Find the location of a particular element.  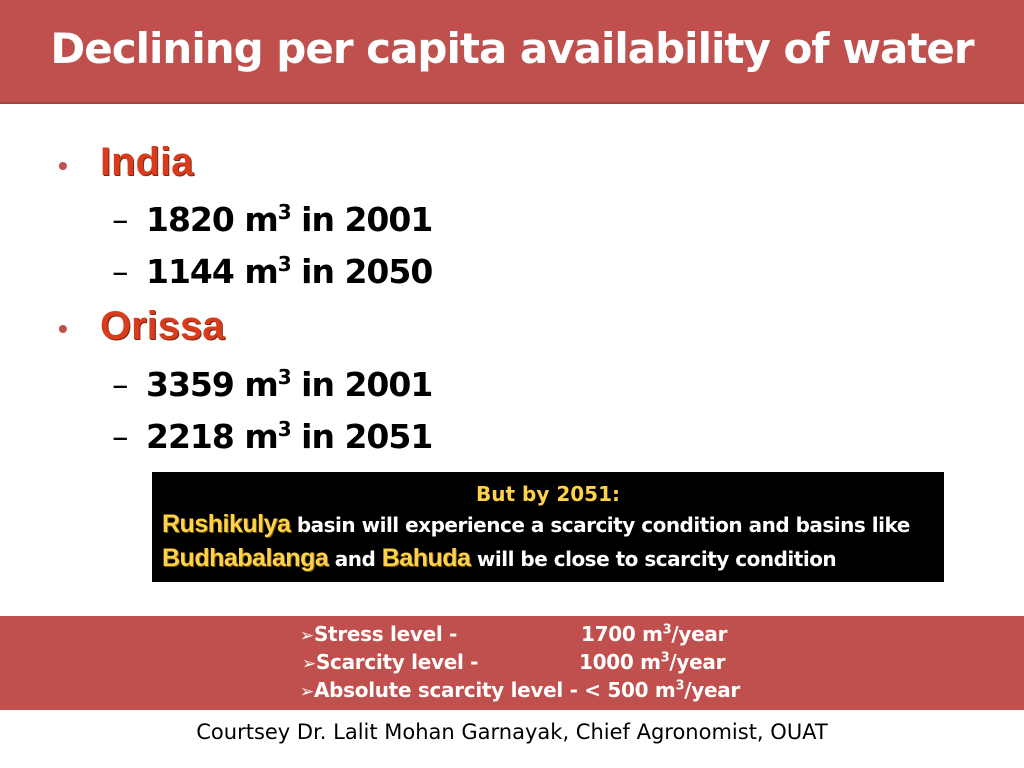

stat-row: –1144 m3 in 2050 is located at coordinates (272, 271).